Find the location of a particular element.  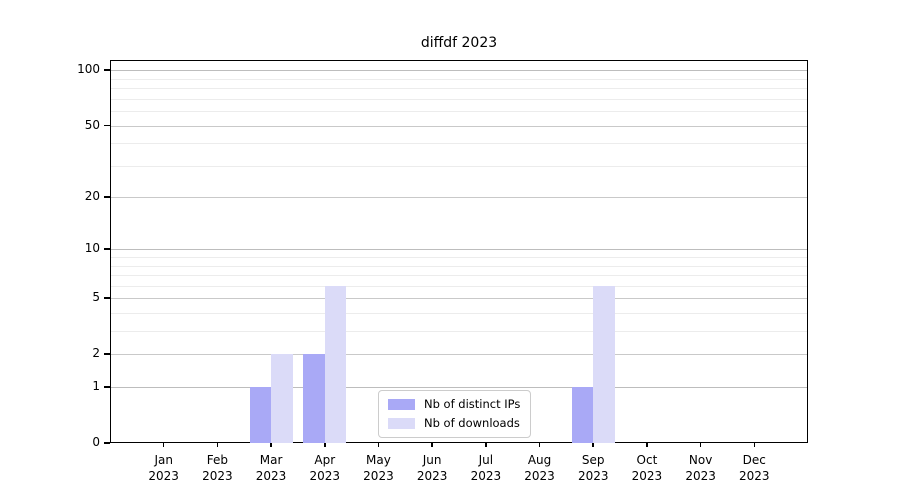

x-tick-month: Sep is located at coordinates (593, 460).